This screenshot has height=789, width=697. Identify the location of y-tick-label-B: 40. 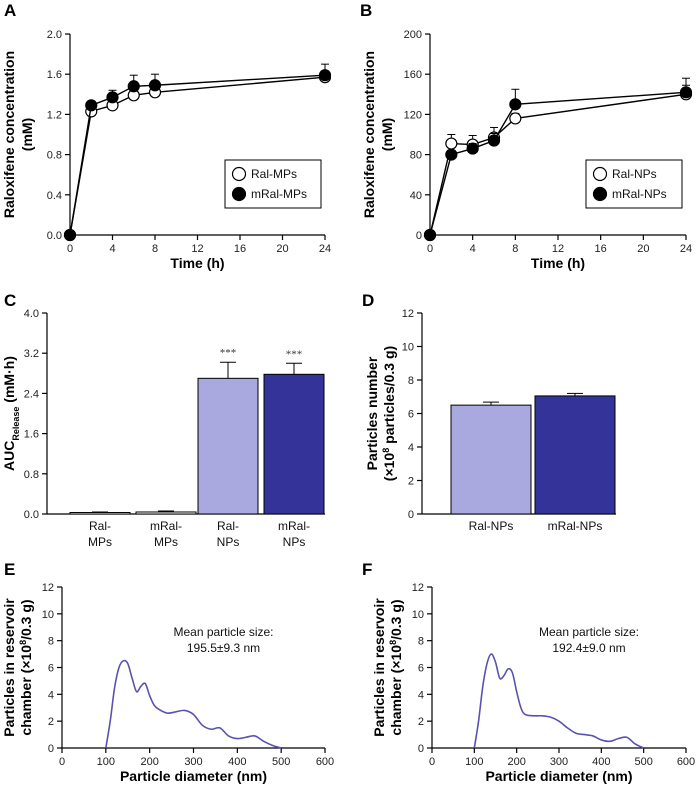
(416, 196).